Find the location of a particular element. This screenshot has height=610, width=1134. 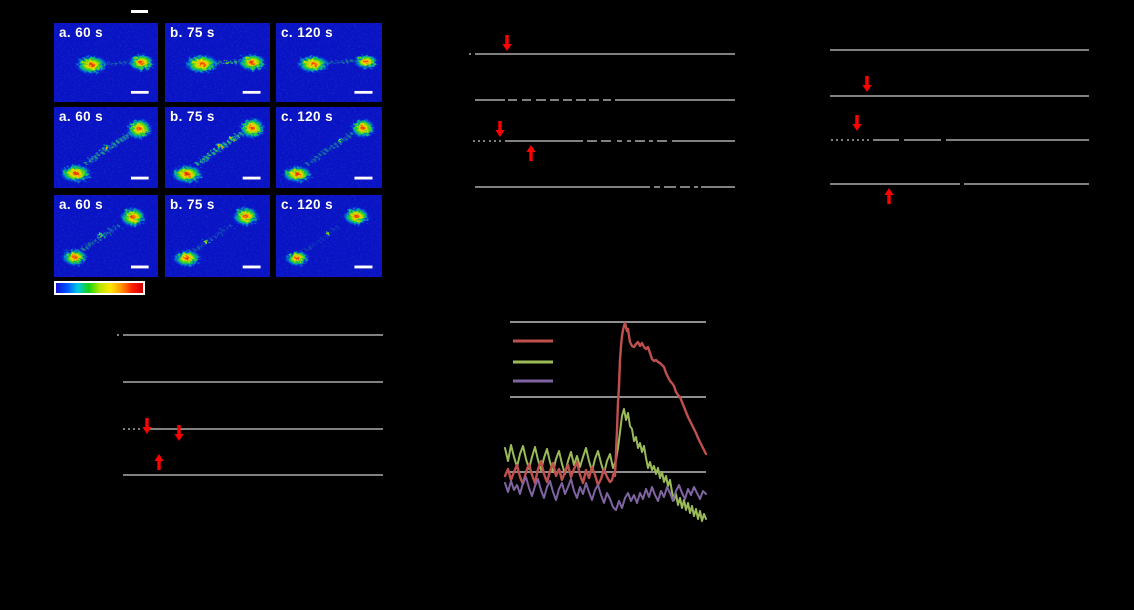

top-scale-bar is located at coordinates (139, 11).